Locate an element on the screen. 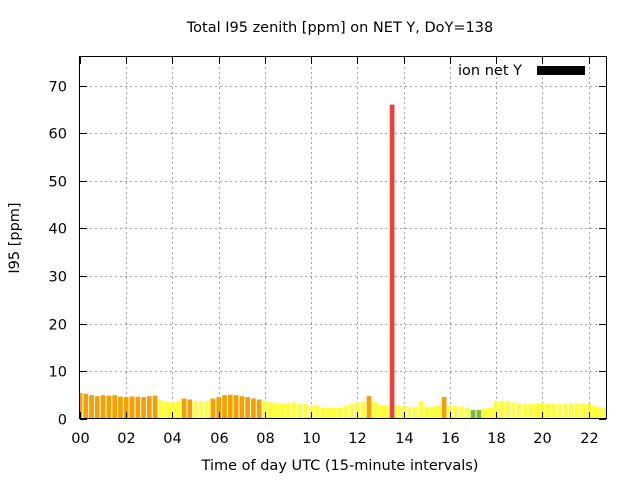  legend: ion net Y is located at coordinates (521, 71).